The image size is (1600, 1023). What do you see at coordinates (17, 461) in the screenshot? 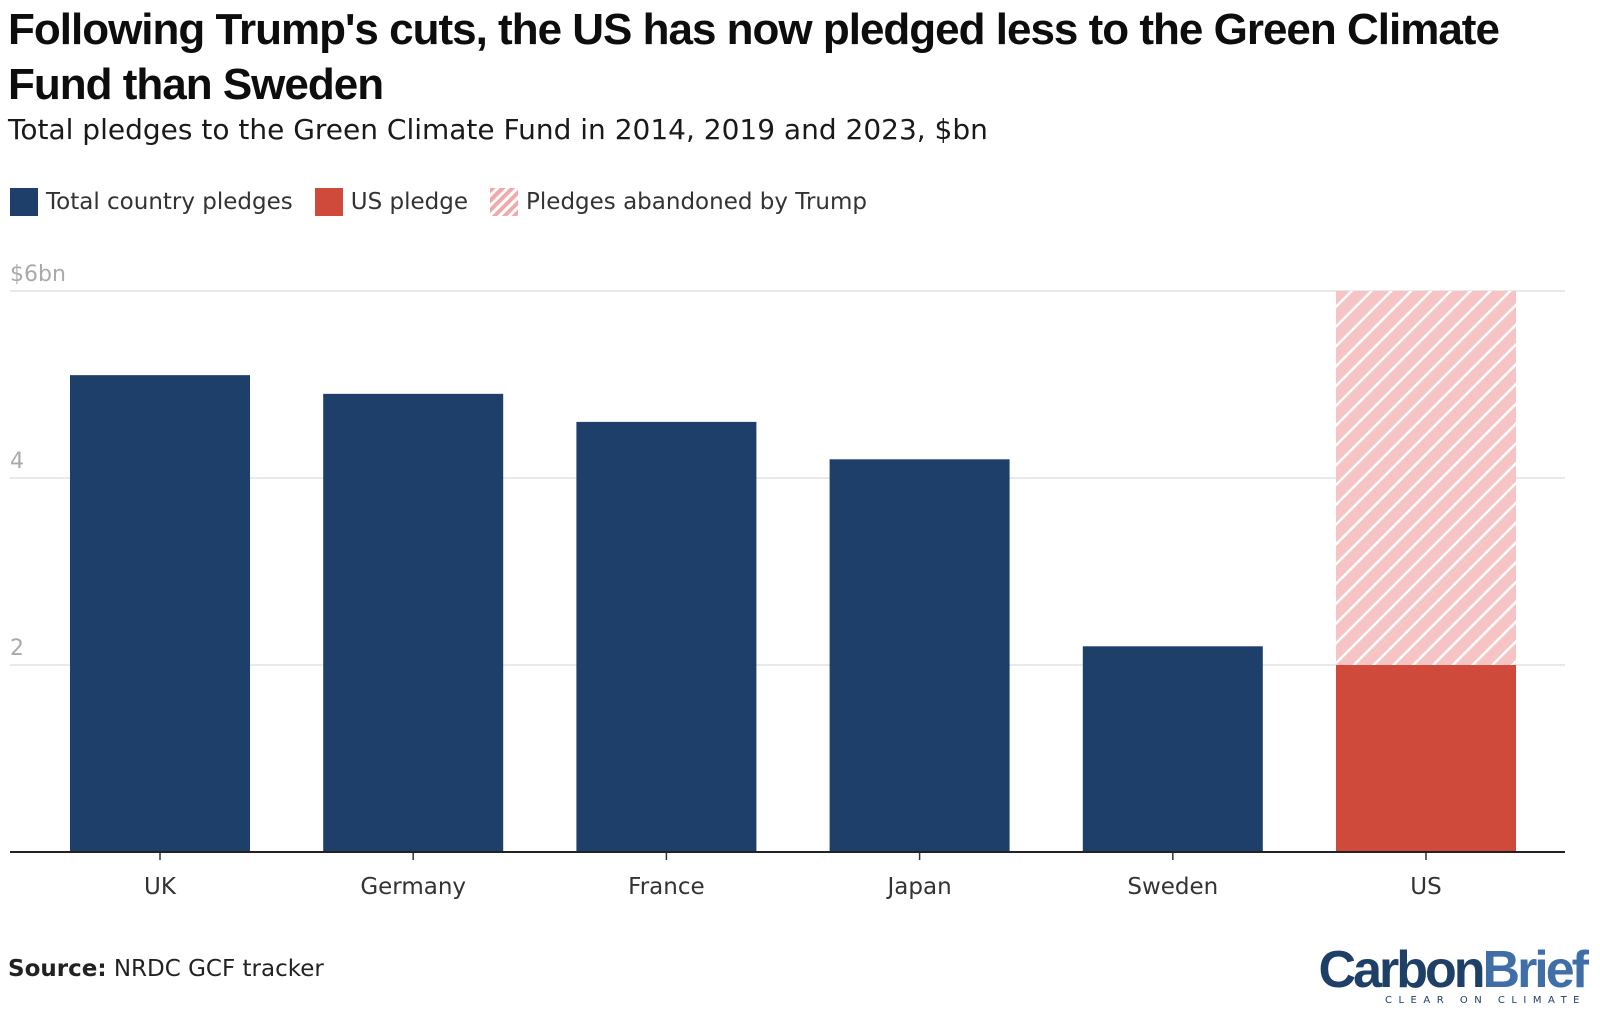
I see `y-tick-label: 4` at bounding box center [17, 461].